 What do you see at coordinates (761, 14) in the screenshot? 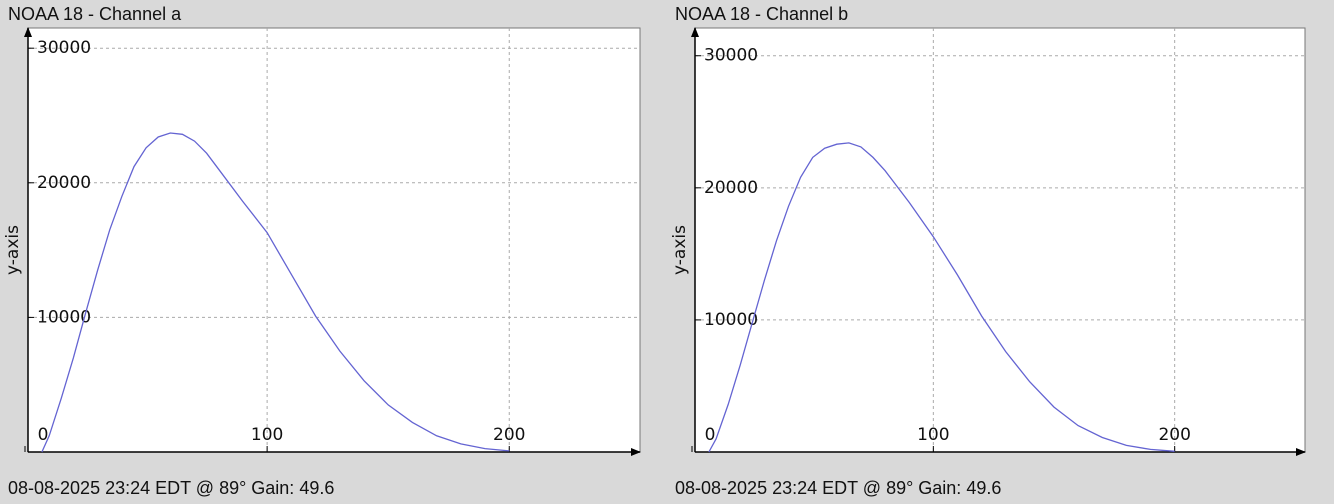
I see `chart-title: NOAA 18 - Channel b` at bounding box center [761, 14].